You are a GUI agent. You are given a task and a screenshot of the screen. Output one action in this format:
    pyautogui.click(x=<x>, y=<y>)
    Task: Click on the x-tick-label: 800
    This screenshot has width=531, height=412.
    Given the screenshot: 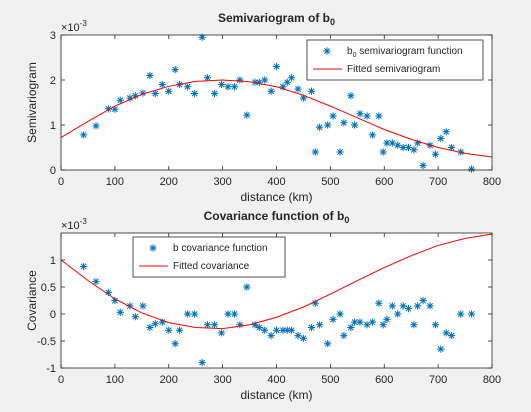 What is the action you would take?
    pyautogui.click(x=492, y=182)
    